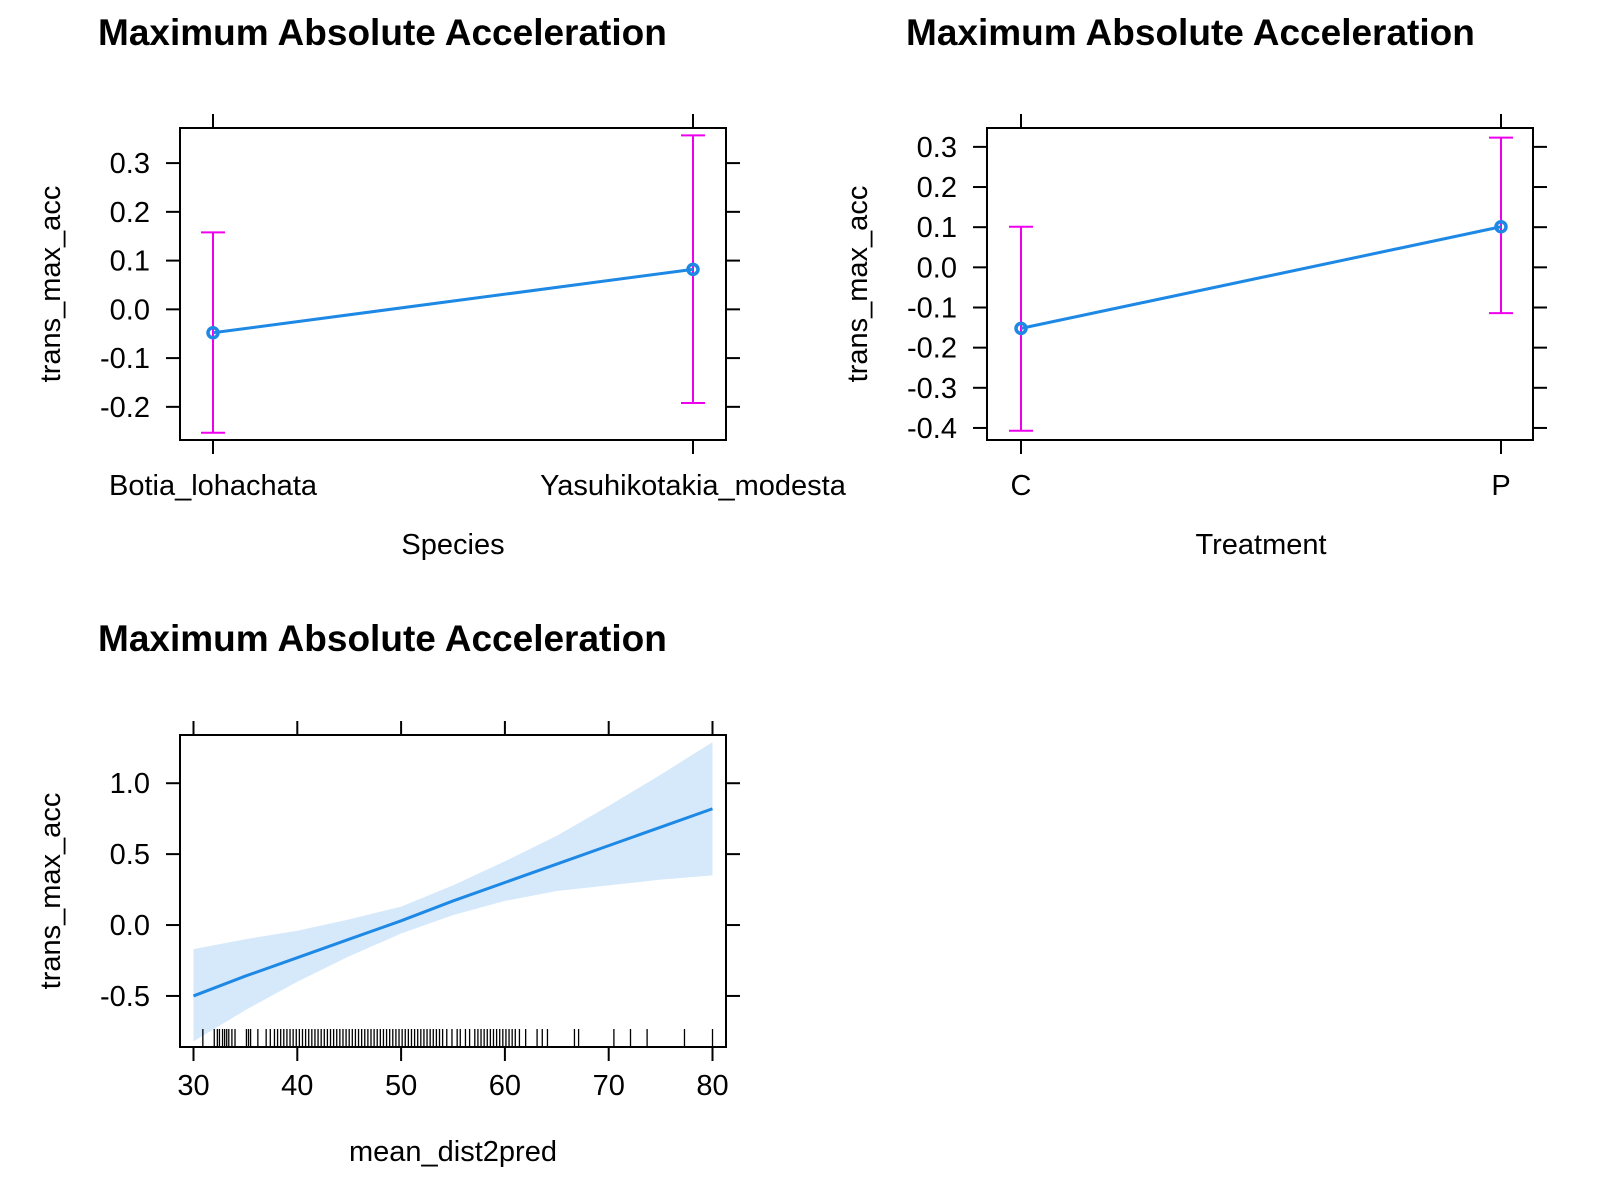 The image size is (1600, 1200). I want to click on x-tick-label: 30, so click(193, 1086).